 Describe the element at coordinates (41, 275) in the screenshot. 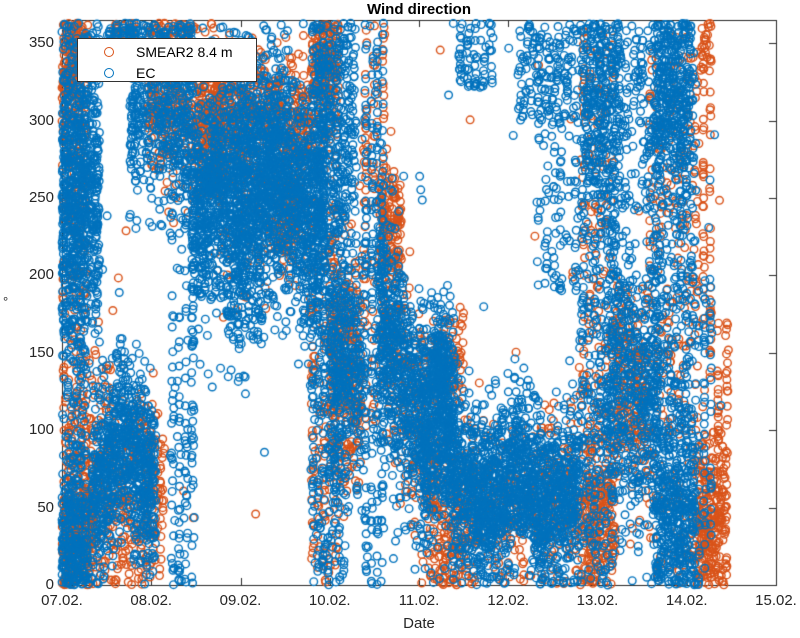

I see `y-tick-label: 200` at that location.